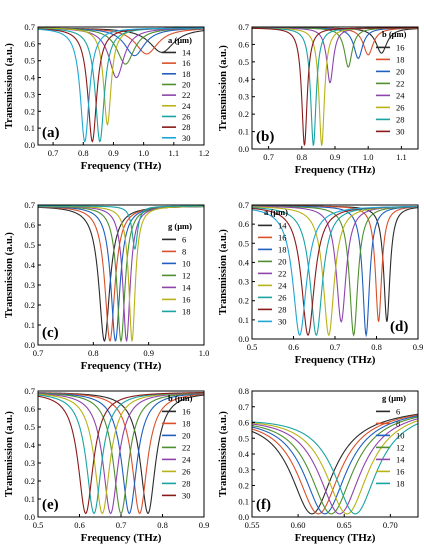 This screenshot has height=550, width=424. I want to click on legend-entry: 12, so click(186, 275).